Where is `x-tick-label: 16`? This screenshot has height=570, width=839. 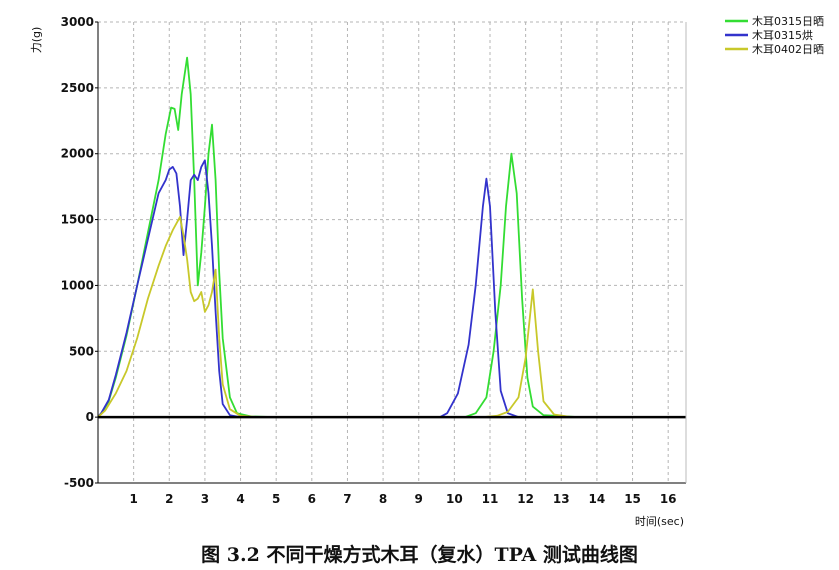
x-tick-label: 16 is located at coordinates (668, 499).